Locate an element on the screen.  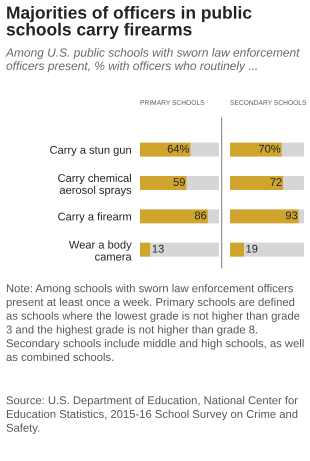
text: Majorities of officers in public schools carry firearms is located at coordinates (129, 22).